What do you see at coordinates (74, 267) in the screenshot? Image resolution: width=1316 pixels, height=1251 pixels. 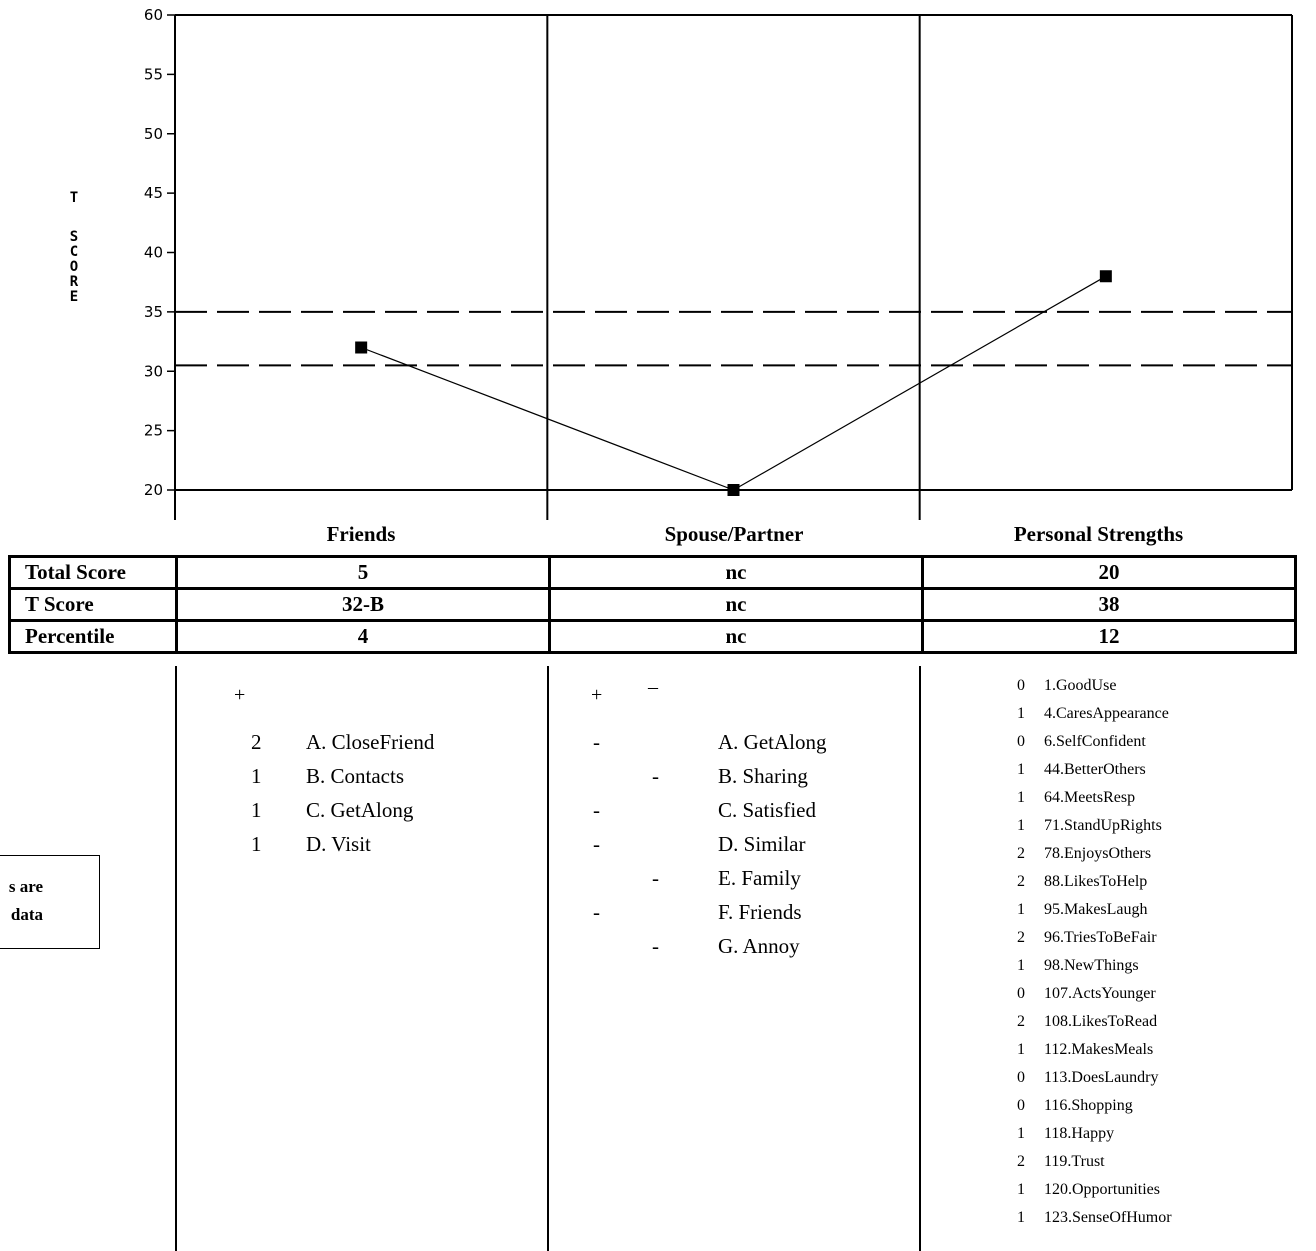 I see `y-axis-label-letter: O` at bounding box center [74, 267].